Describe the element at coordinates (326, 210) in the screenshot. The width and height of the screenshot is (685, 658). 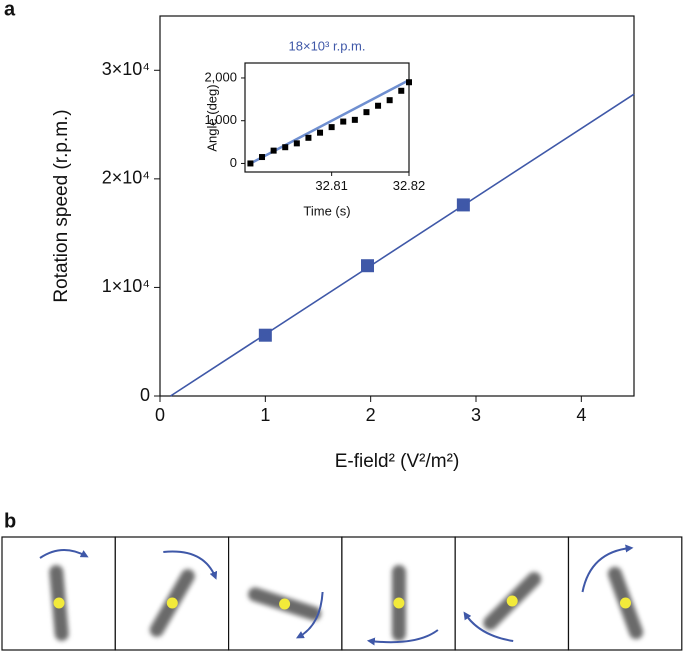
I see `x-axis-label: Time (s)` at that location.